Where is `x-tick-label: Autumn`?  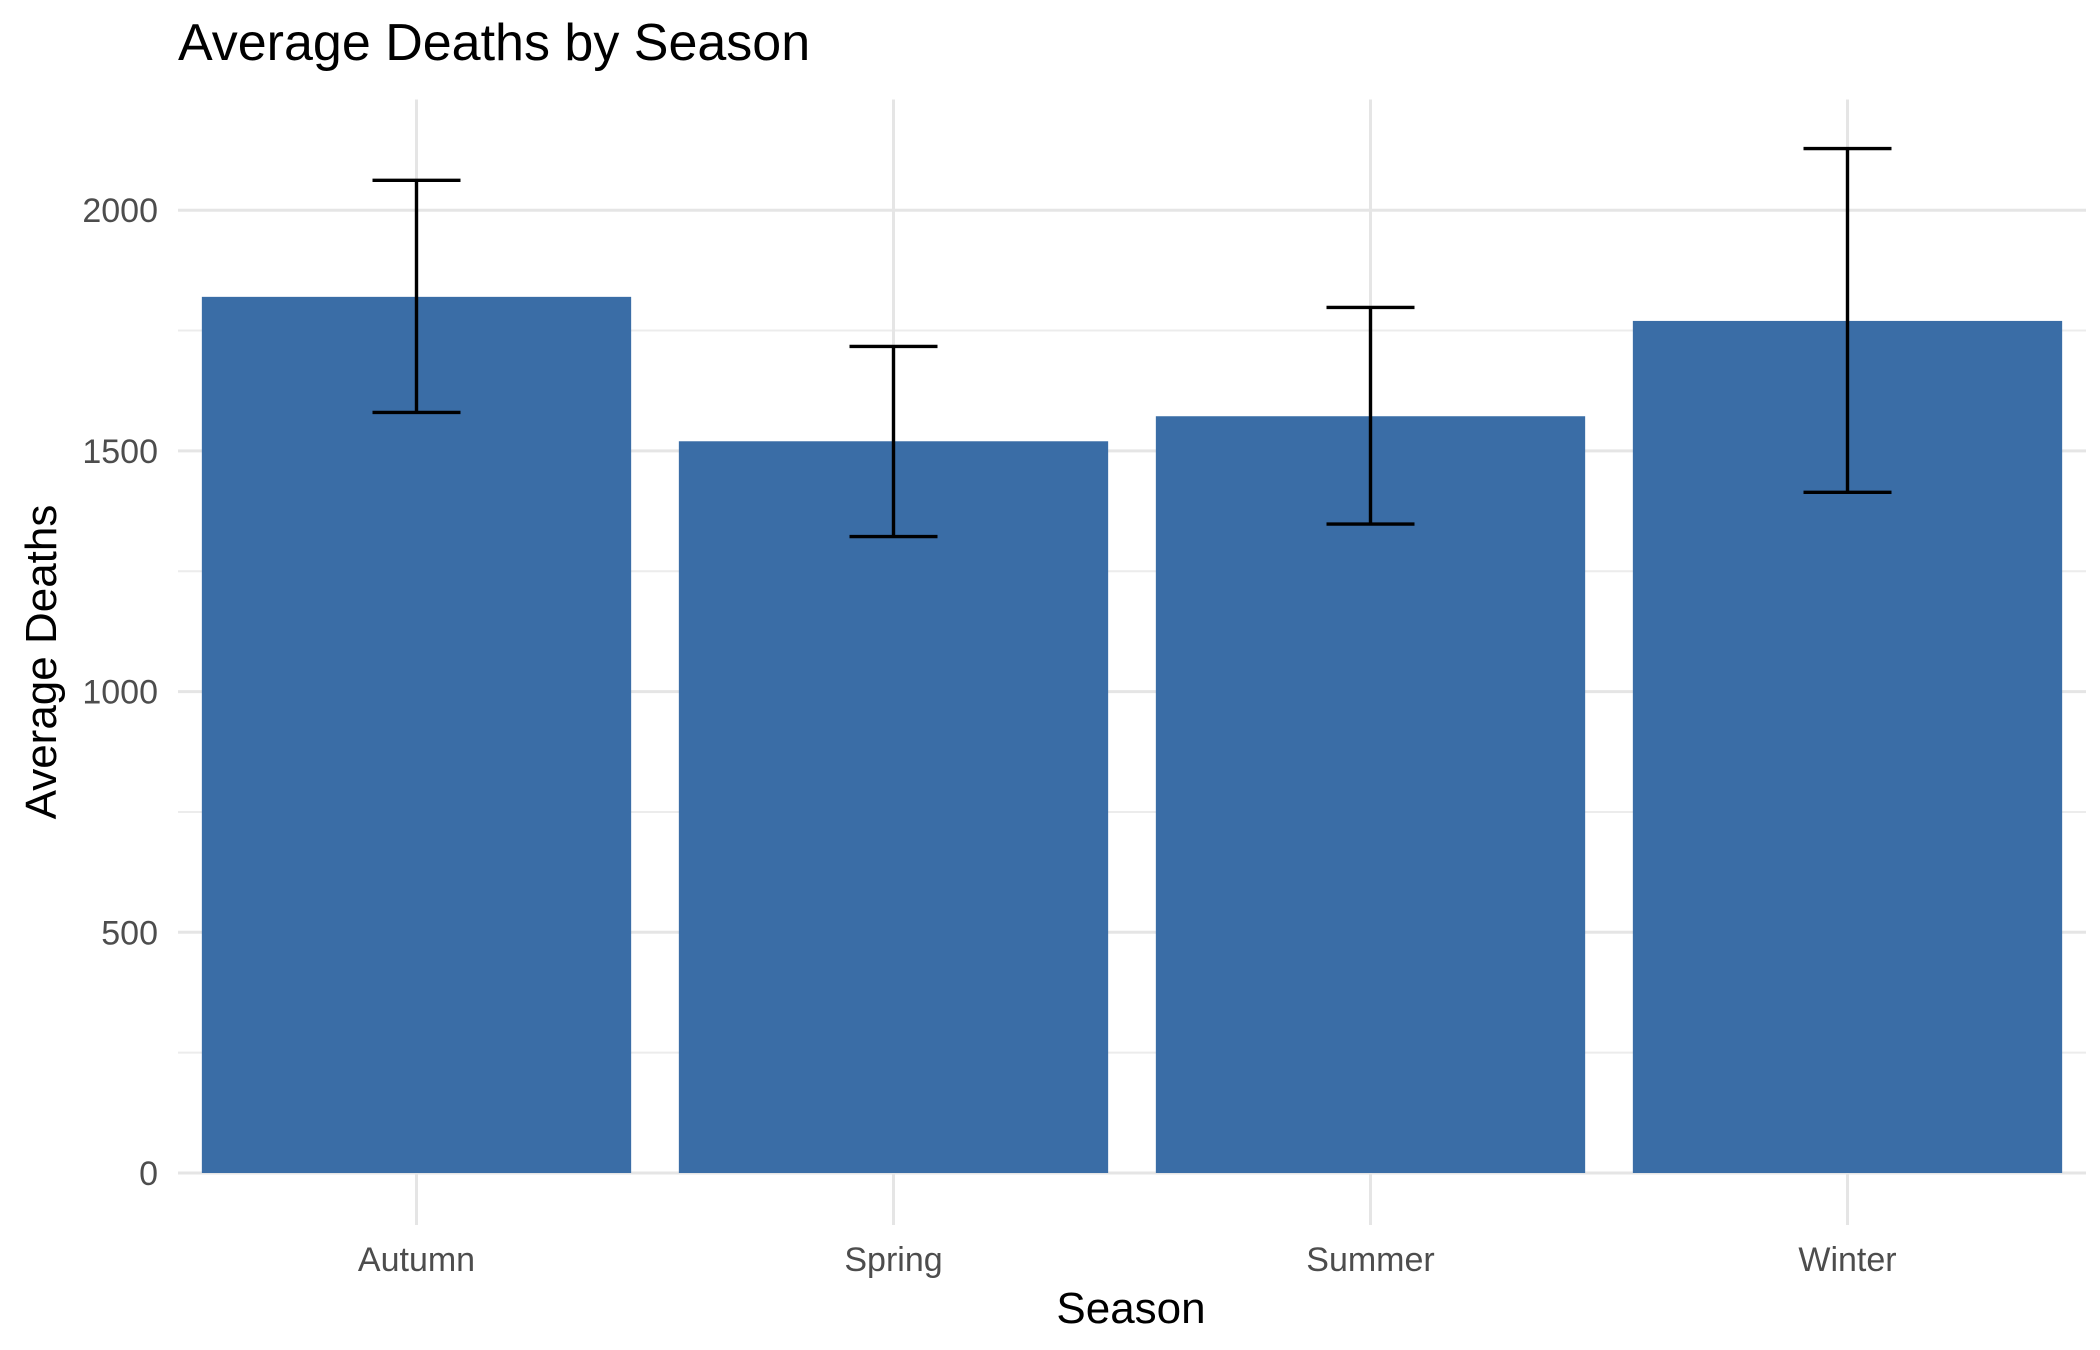 x-tick-label: Autumn is located at coordinates (416, 1260).